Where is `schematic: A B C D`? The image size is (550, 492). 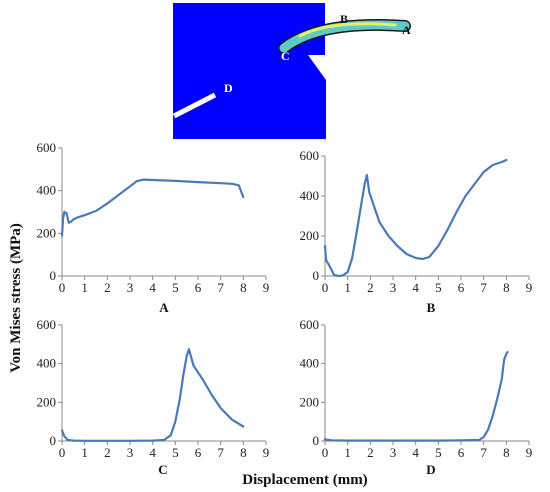
schematic: A B C D is located at coordinates (291, 71).